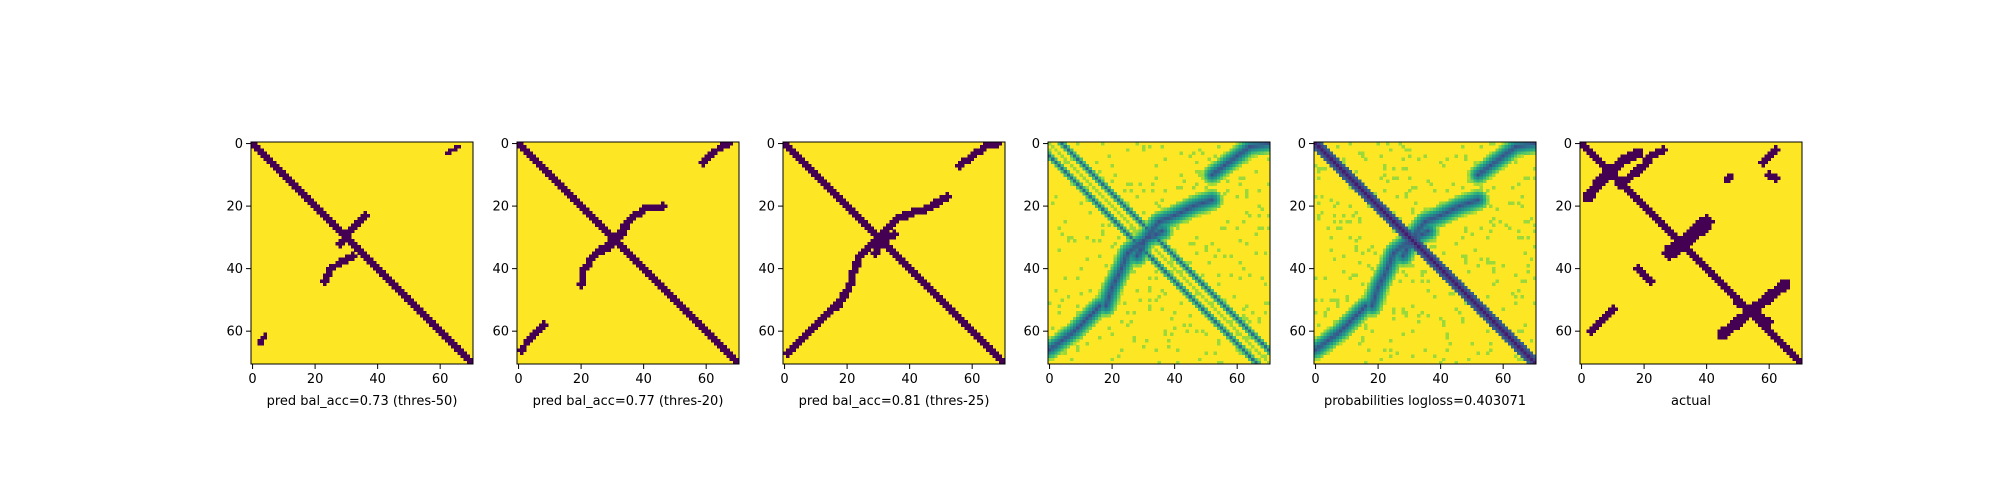  What do you see at coordinates (1174, 379) in the screenshot?
I see `x-tick-label: 40` at bounding box center [1174, 379].